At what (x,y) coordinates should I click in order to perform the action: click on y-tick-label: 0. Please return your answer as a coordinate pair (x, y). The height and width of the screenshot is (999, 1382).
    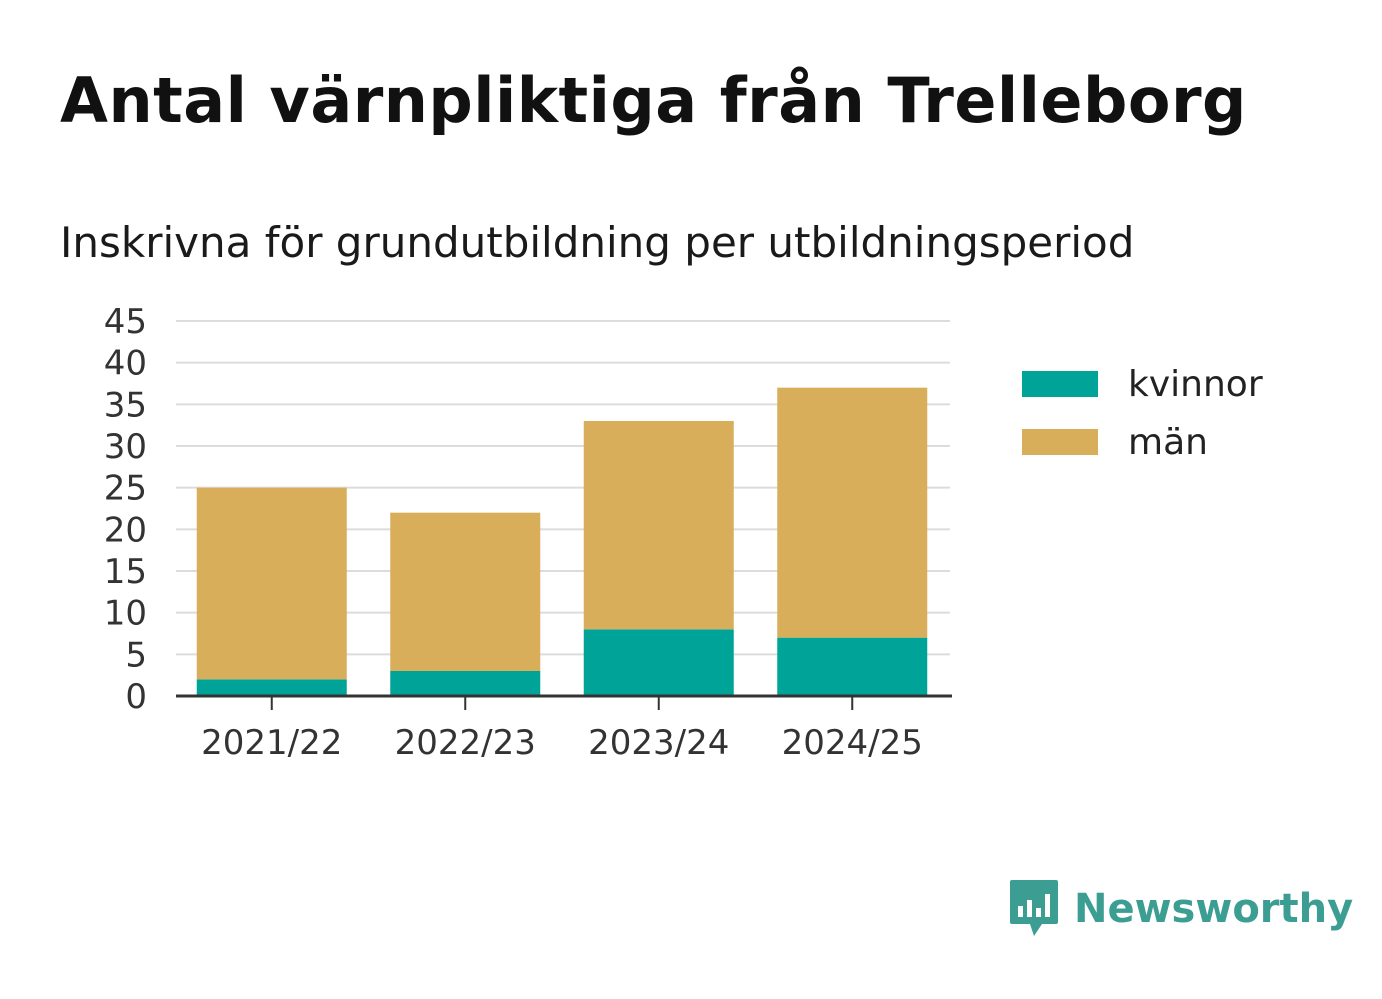
    Looking at the image, I should click on (136, 697).